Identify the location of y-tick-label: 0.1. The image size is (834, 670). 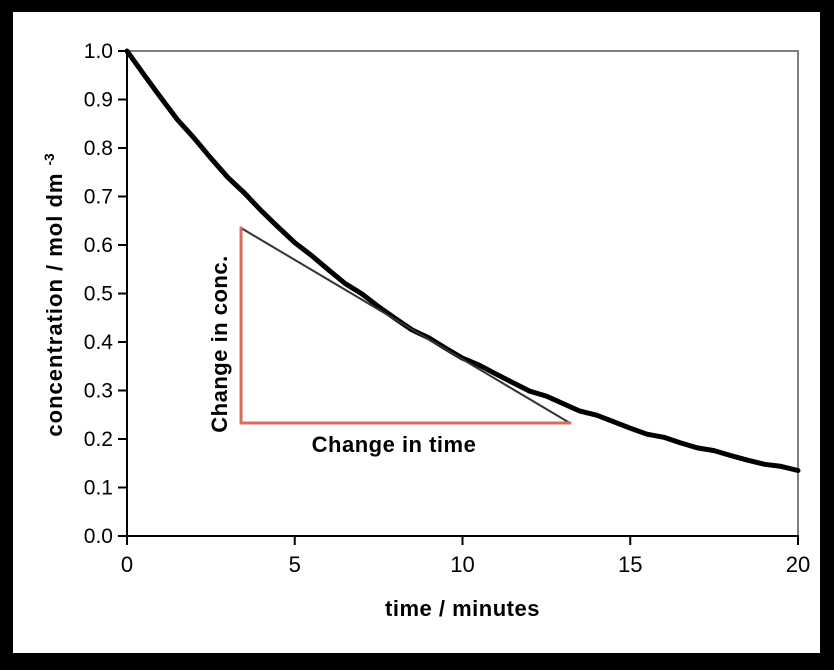
(98, 488).